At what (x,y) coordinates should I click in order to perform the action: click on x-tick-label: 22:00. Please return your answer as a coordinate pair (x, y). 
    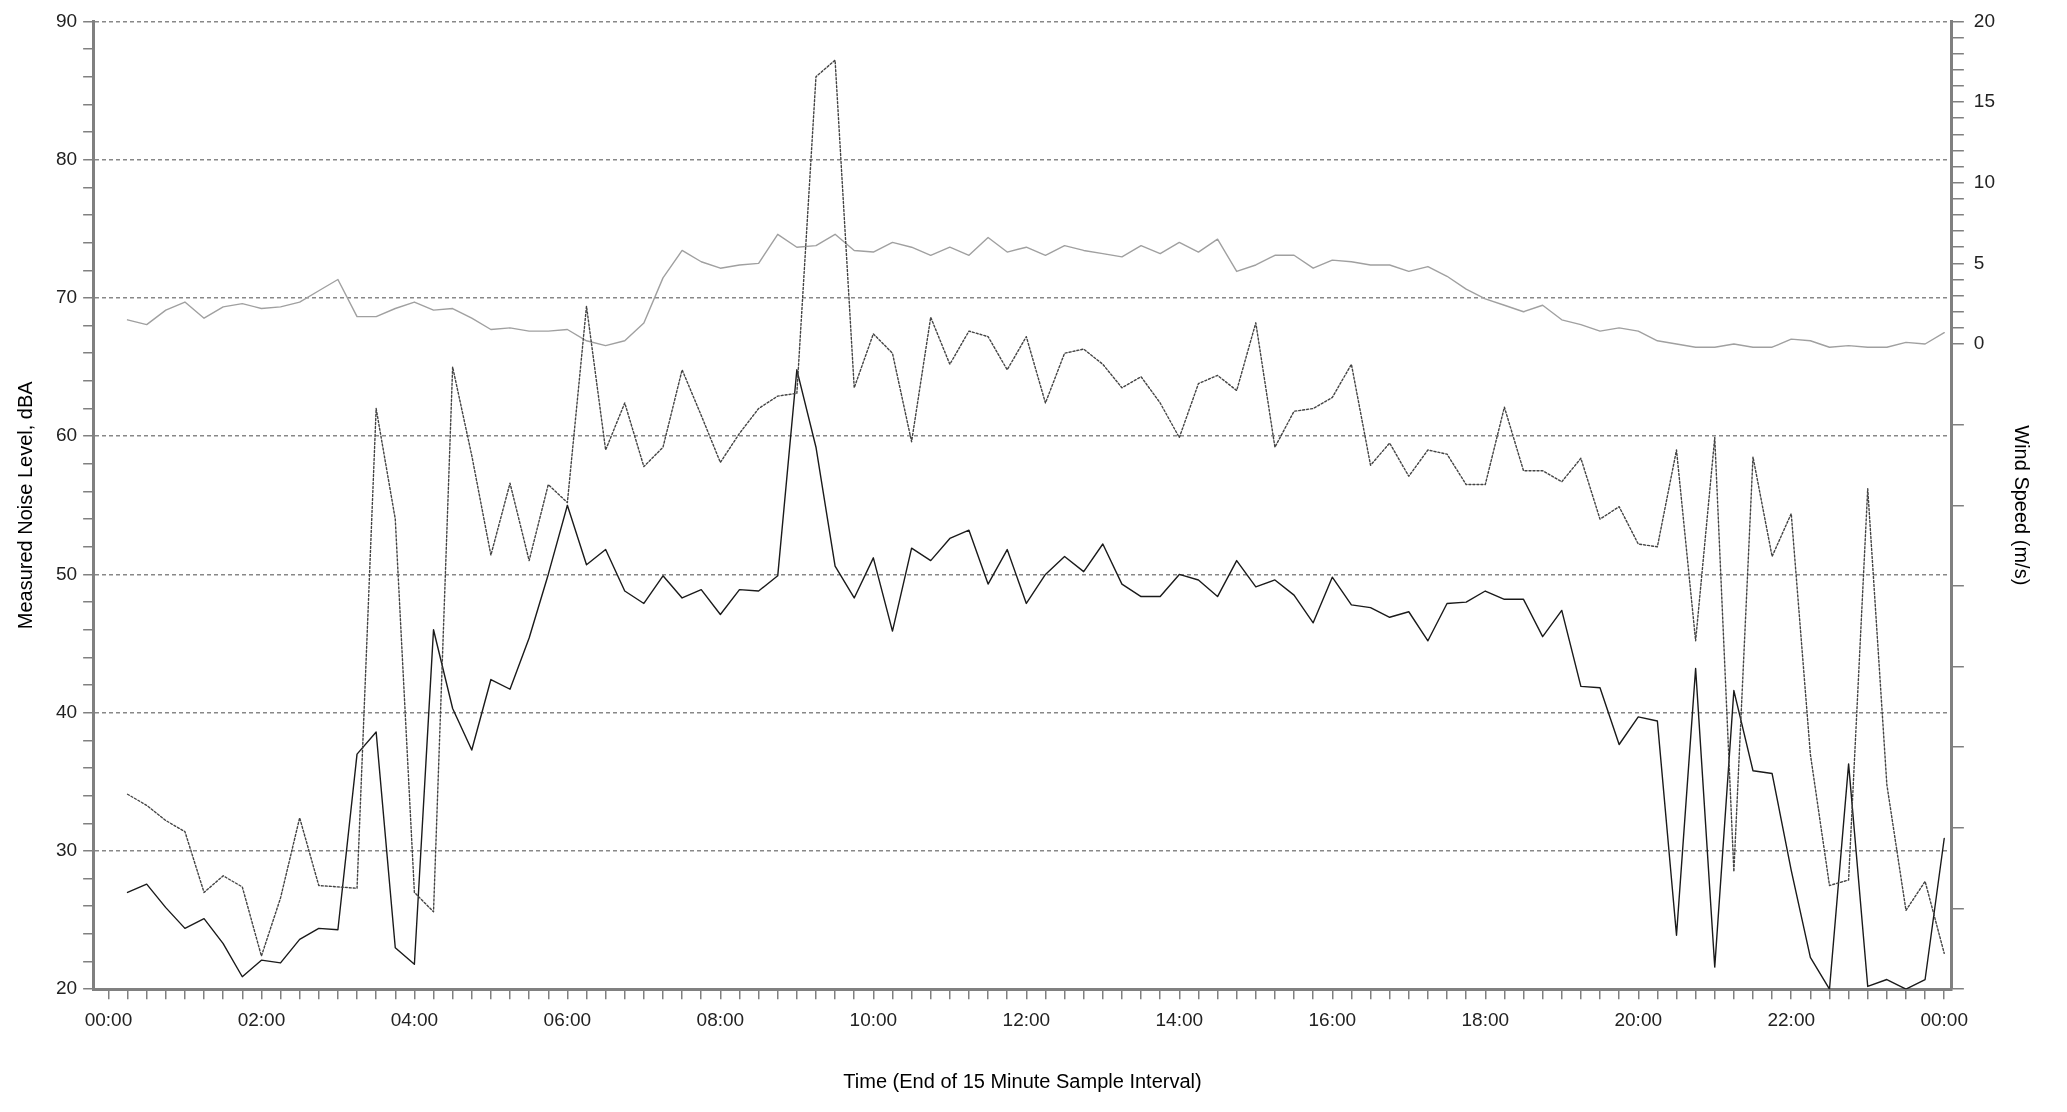
    Looking at the image, I should click on (1791, 1019).